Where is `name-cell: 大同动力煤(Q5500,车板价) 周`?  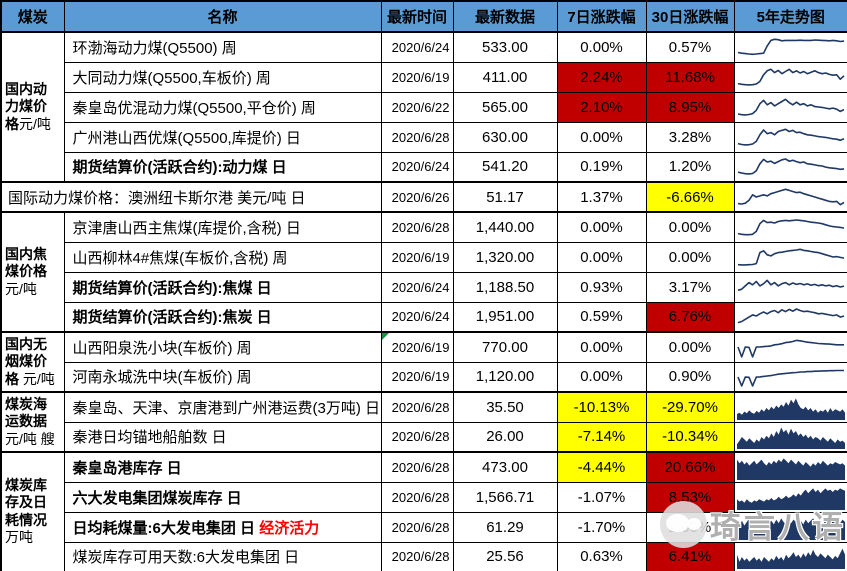 name-cell: 大同动力煤(Q5500,车板价) 周 is located at coordinates (222, 77).